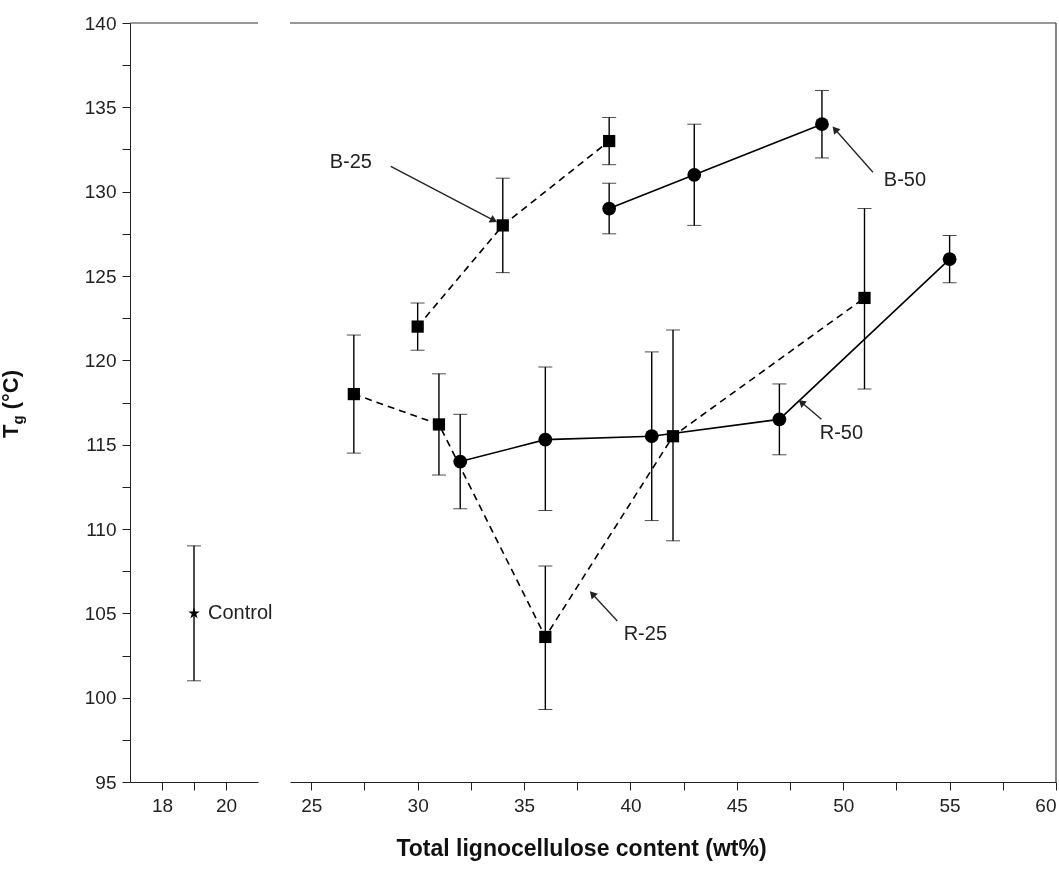 The width and height of the screenshot is (1059, 878). I want to click on series-label: R-50, so click(841, 432).